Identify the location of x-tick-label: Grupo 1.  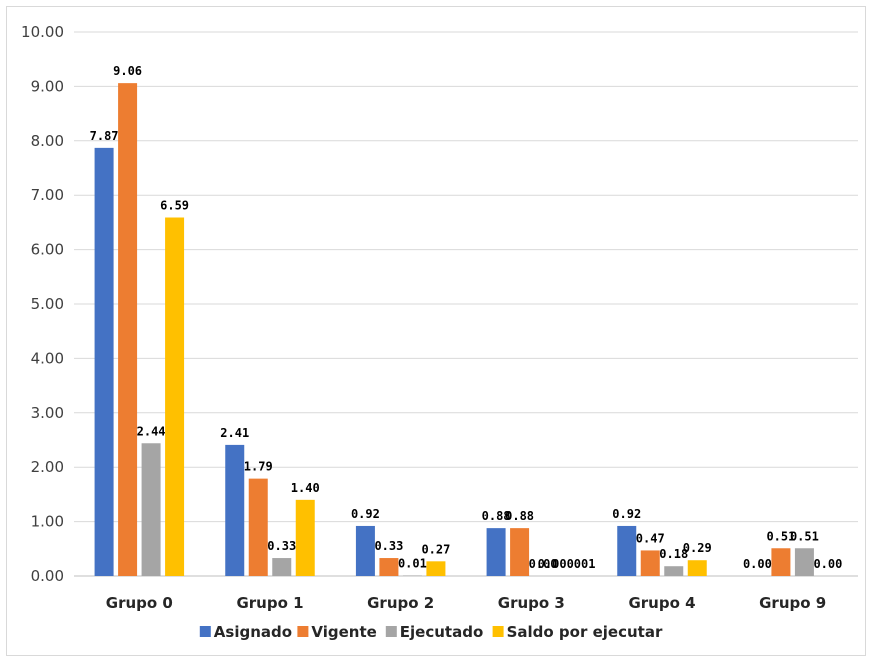
(269, 603).